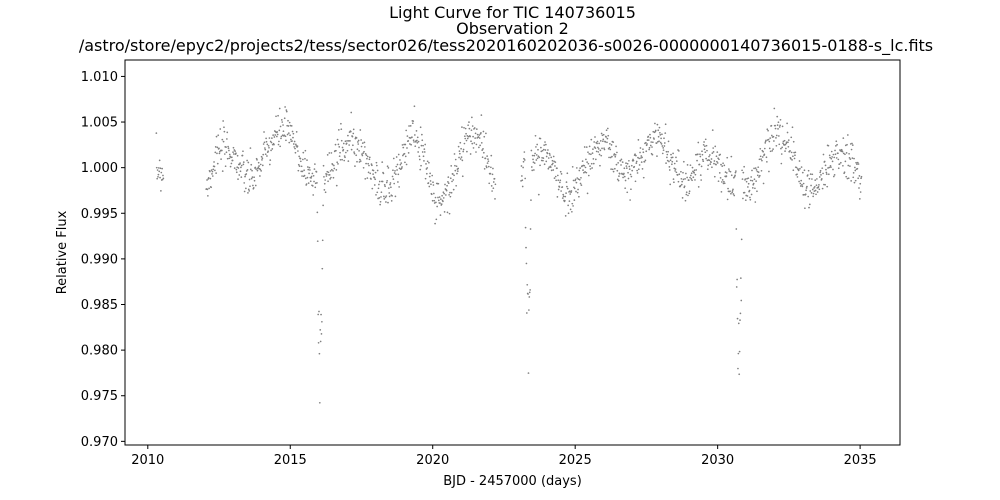  What do you see at coordinates (99, 123) in the screenshot?
I see `y-tick-label: 1.005` at bounding box center [99, 123].